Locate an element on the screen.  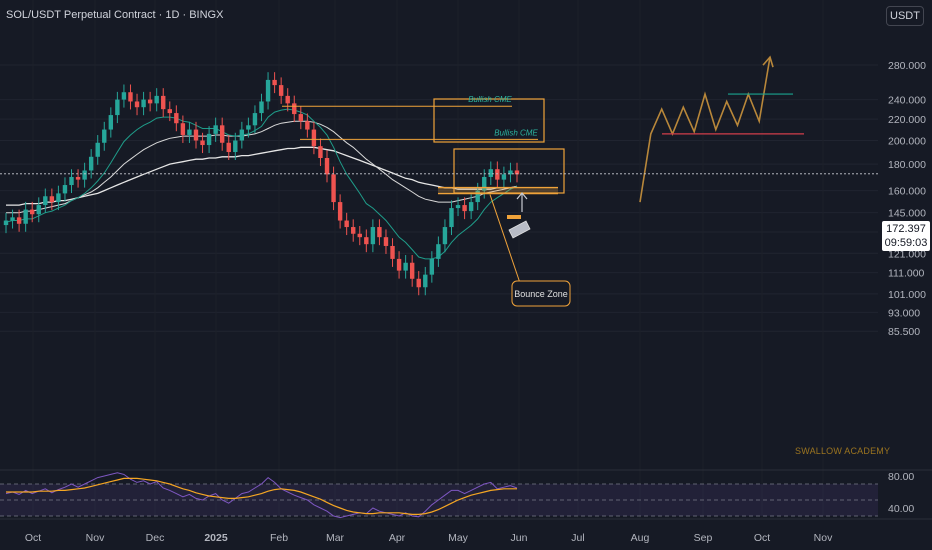
chart-title: SOL/USDT Perpetual Contract · 1D · BINGX is located at coordinates (115, 15).